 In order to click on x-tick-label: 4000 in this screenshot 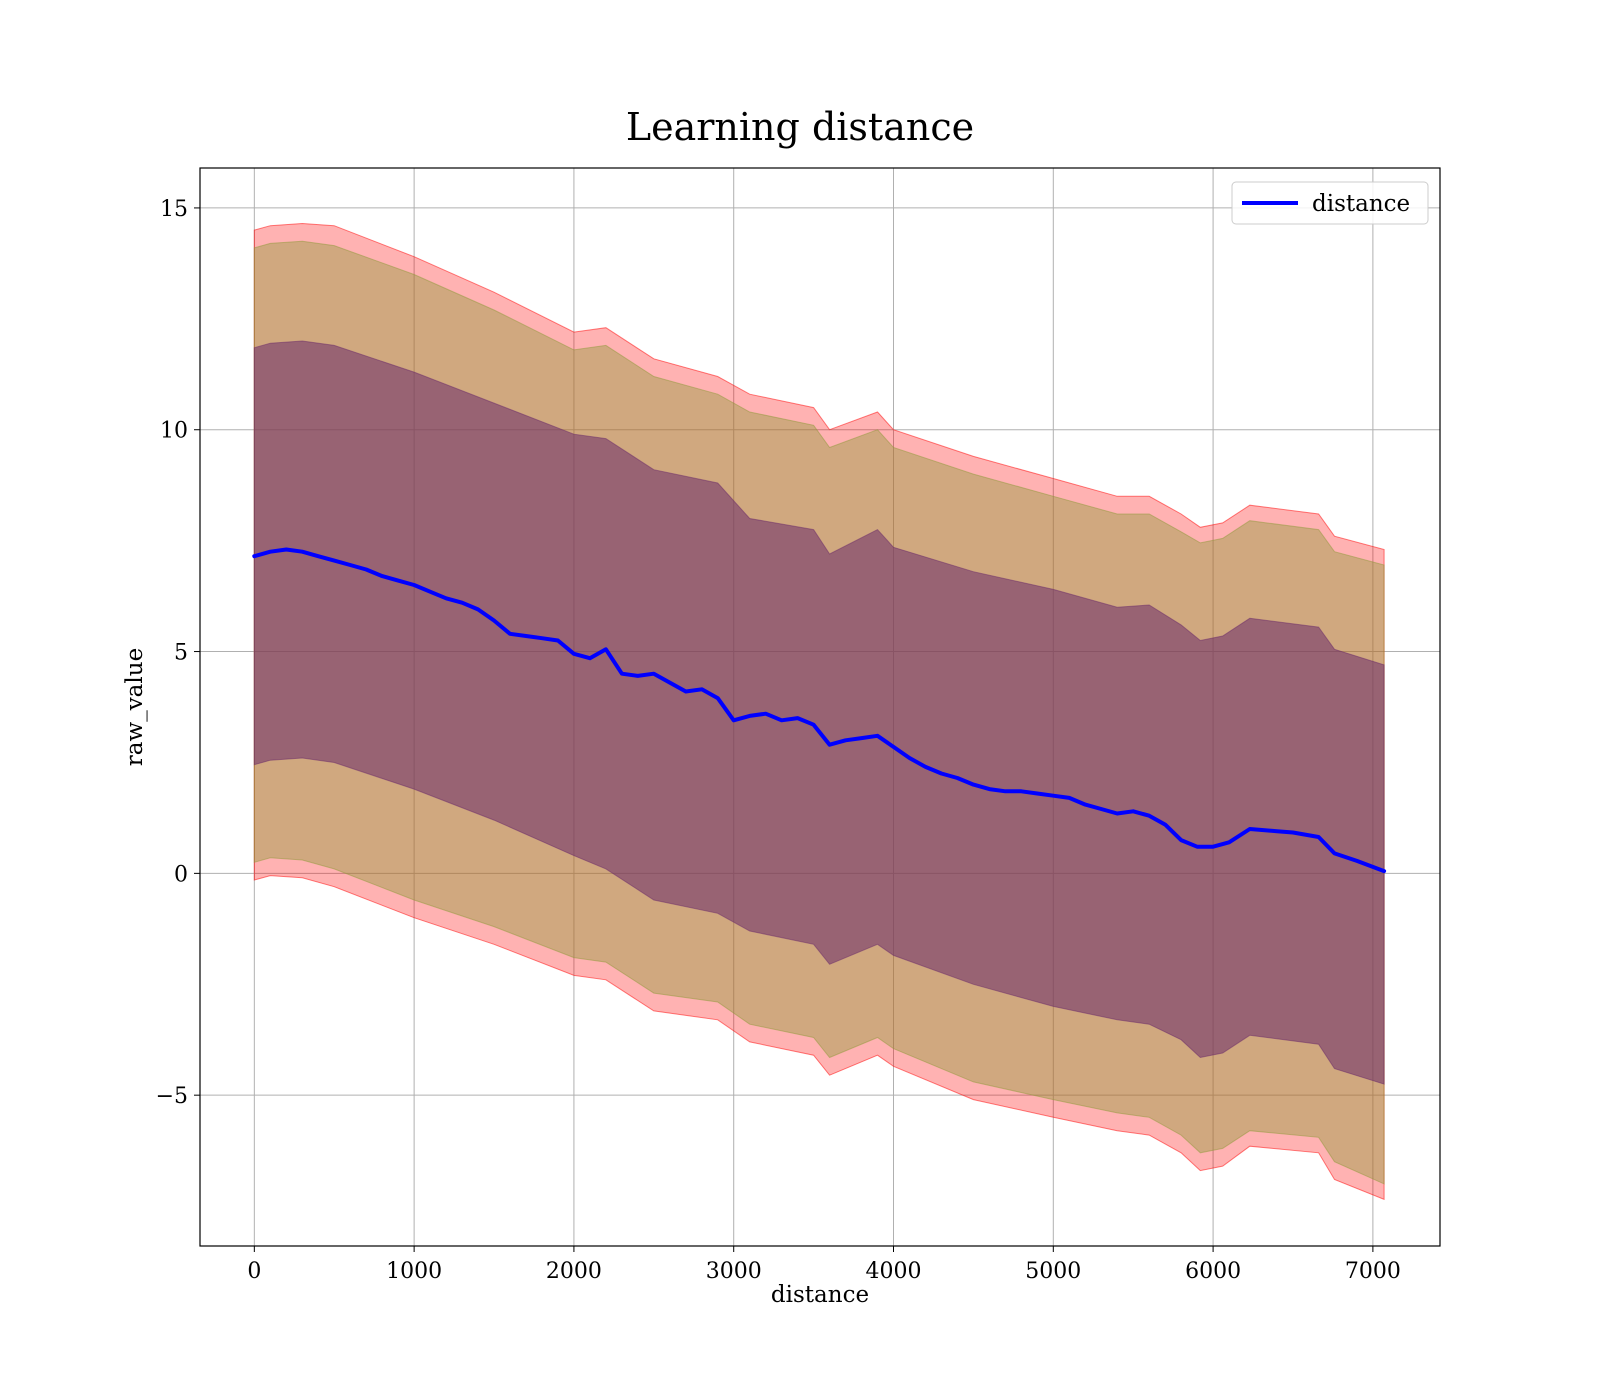, I will do `click(894, 1271)`.